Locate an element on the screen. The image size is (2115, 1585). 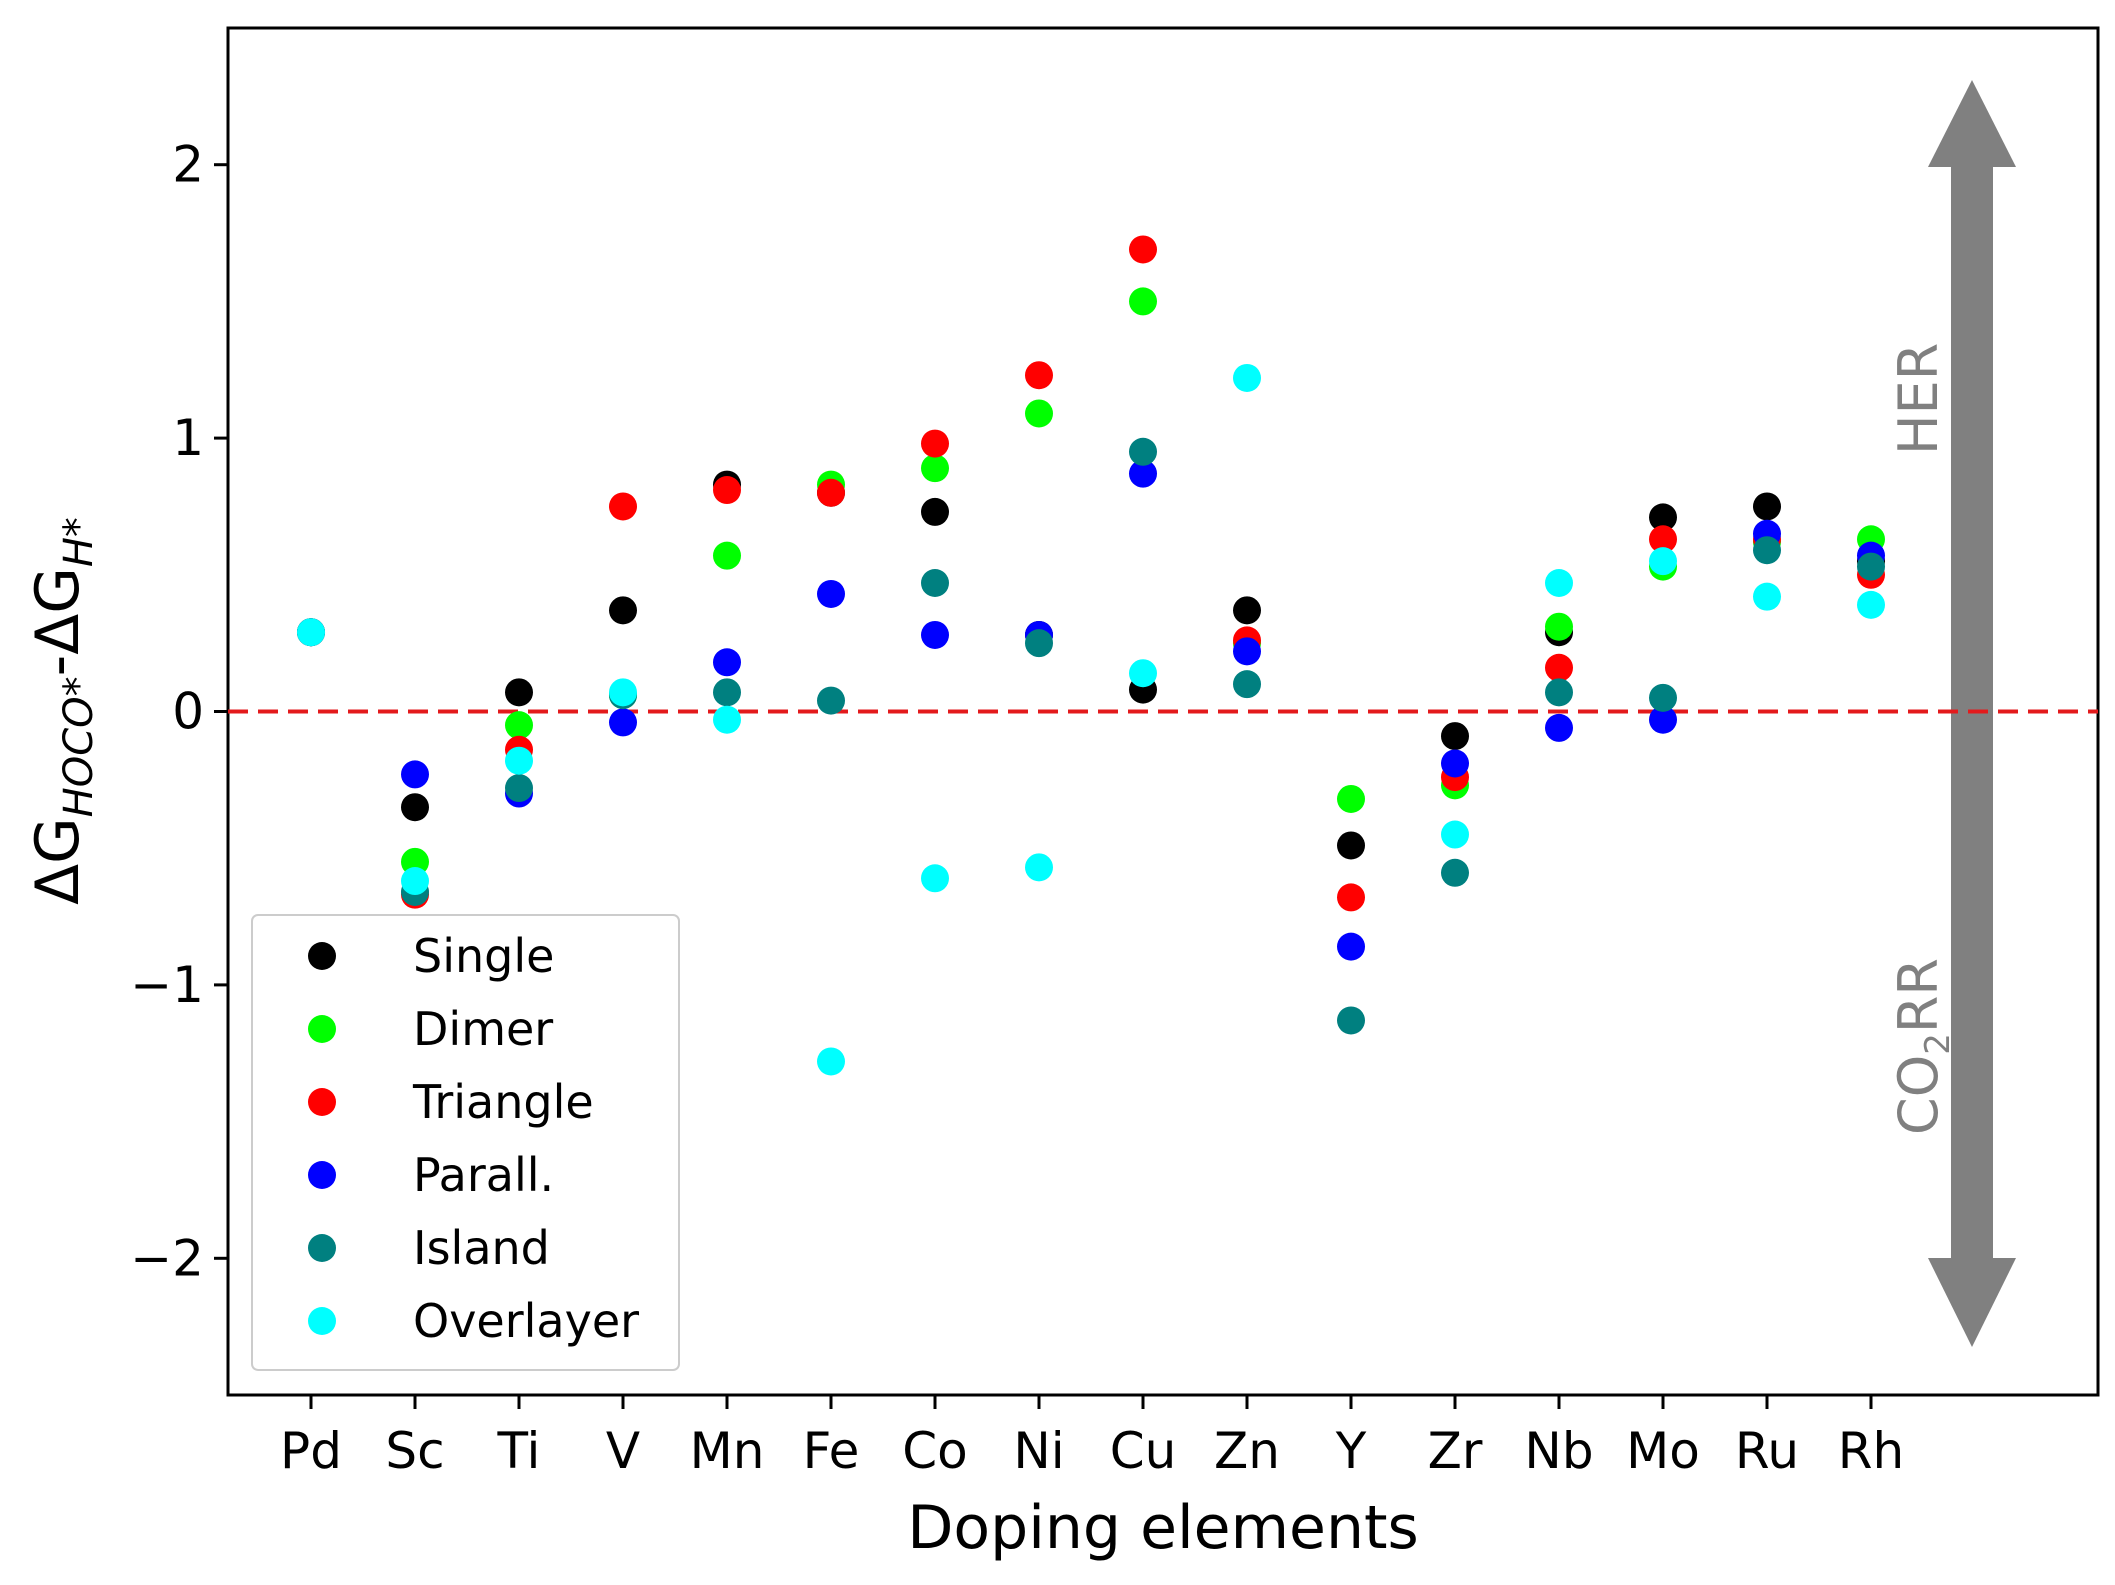
legend-label: Parall. is located at coordinates (483, 1175).